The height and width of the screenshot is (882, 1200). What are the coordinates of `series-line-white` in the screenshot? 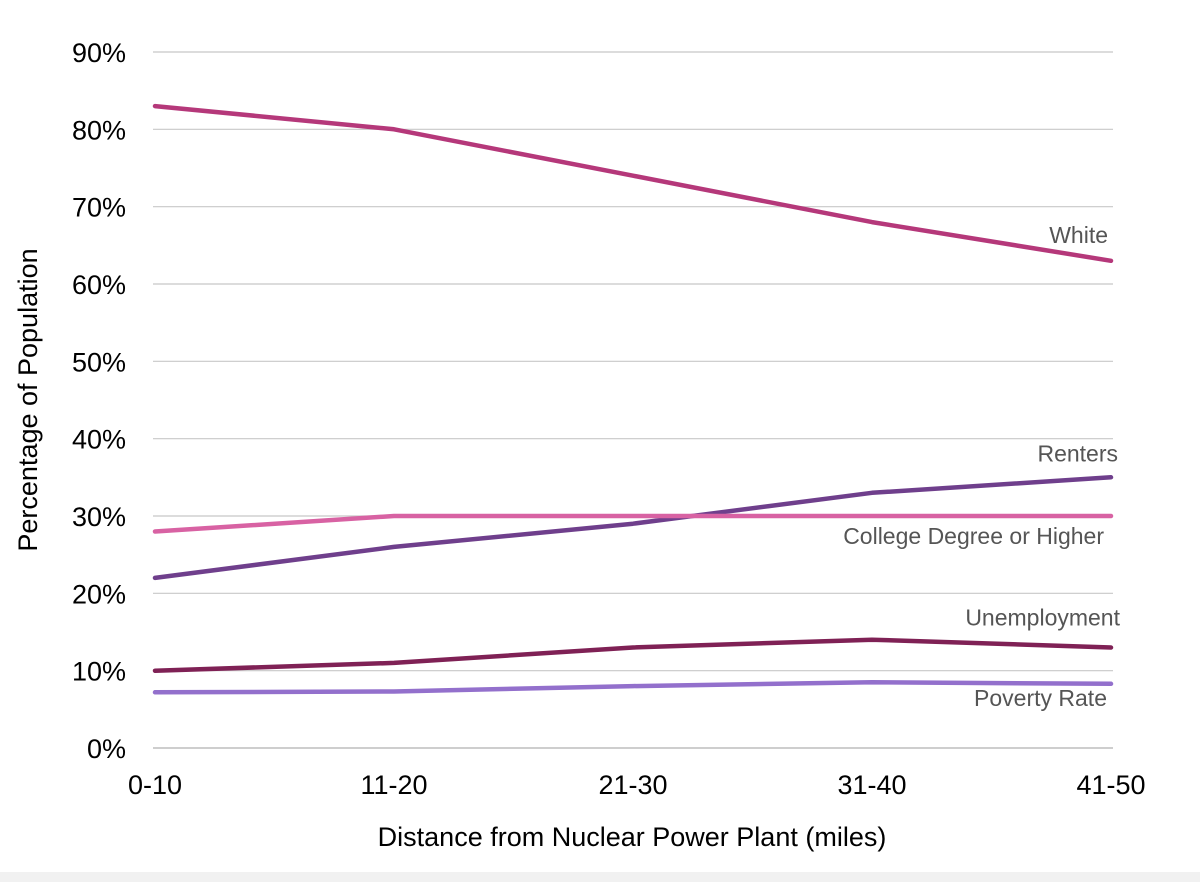 It's located at (633, 183).